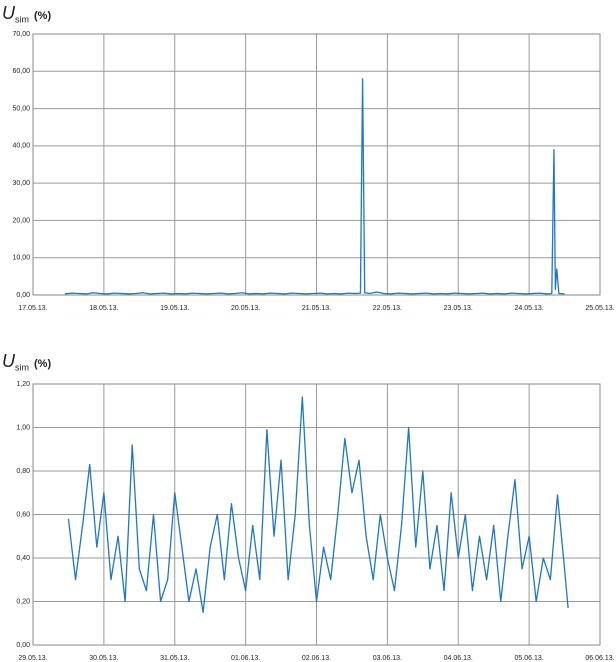 Image resolution: width=616 pixels, height=662 pixels. Describe the element at coordinates (458, 308) in the screenshot. I see `x-tick-label: 23.05.13.` at that location.